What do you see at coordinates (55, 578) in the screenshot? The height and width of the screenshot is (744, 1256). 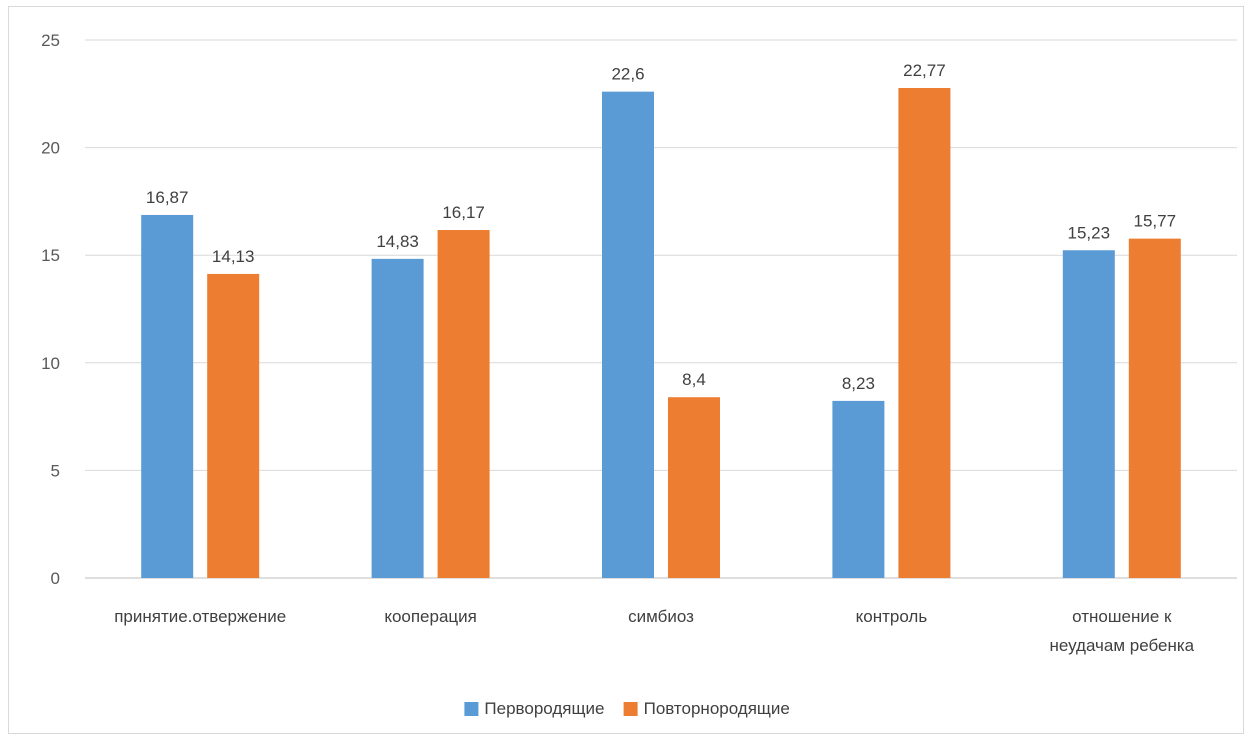 I see `y-tick-label: 0` at bounding box center [55, 578].